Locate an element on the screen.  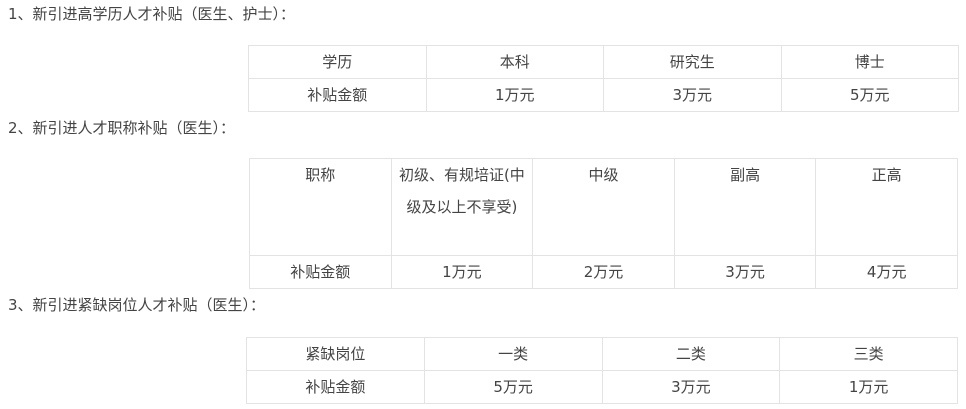
table-cell: 2万元 is located at coordinates (603, 272).